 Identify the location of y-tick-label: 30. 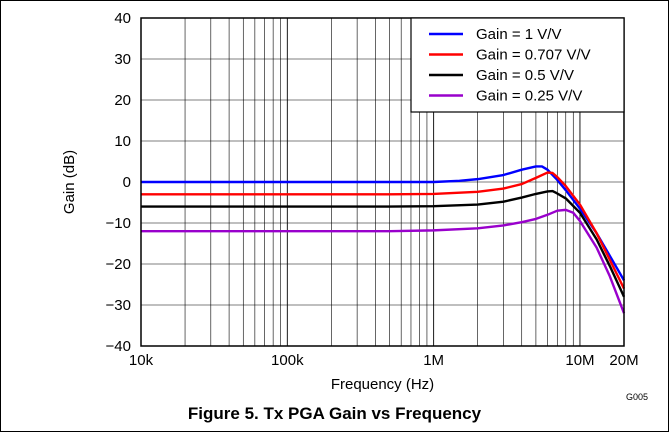
(122, 59).